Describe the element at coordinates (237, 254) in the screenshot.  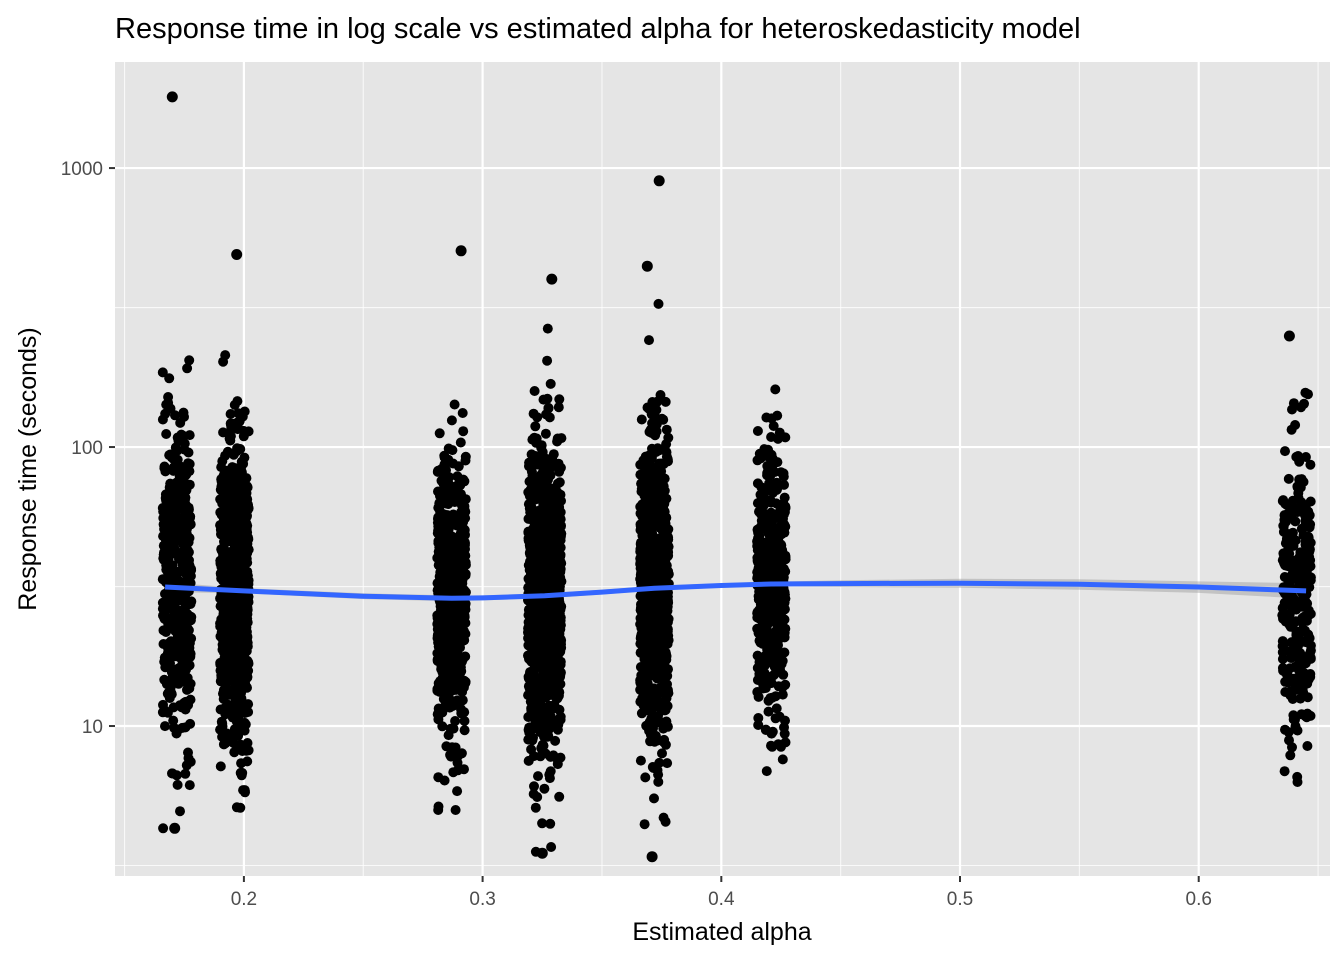
I see `outlier-point` at that location.